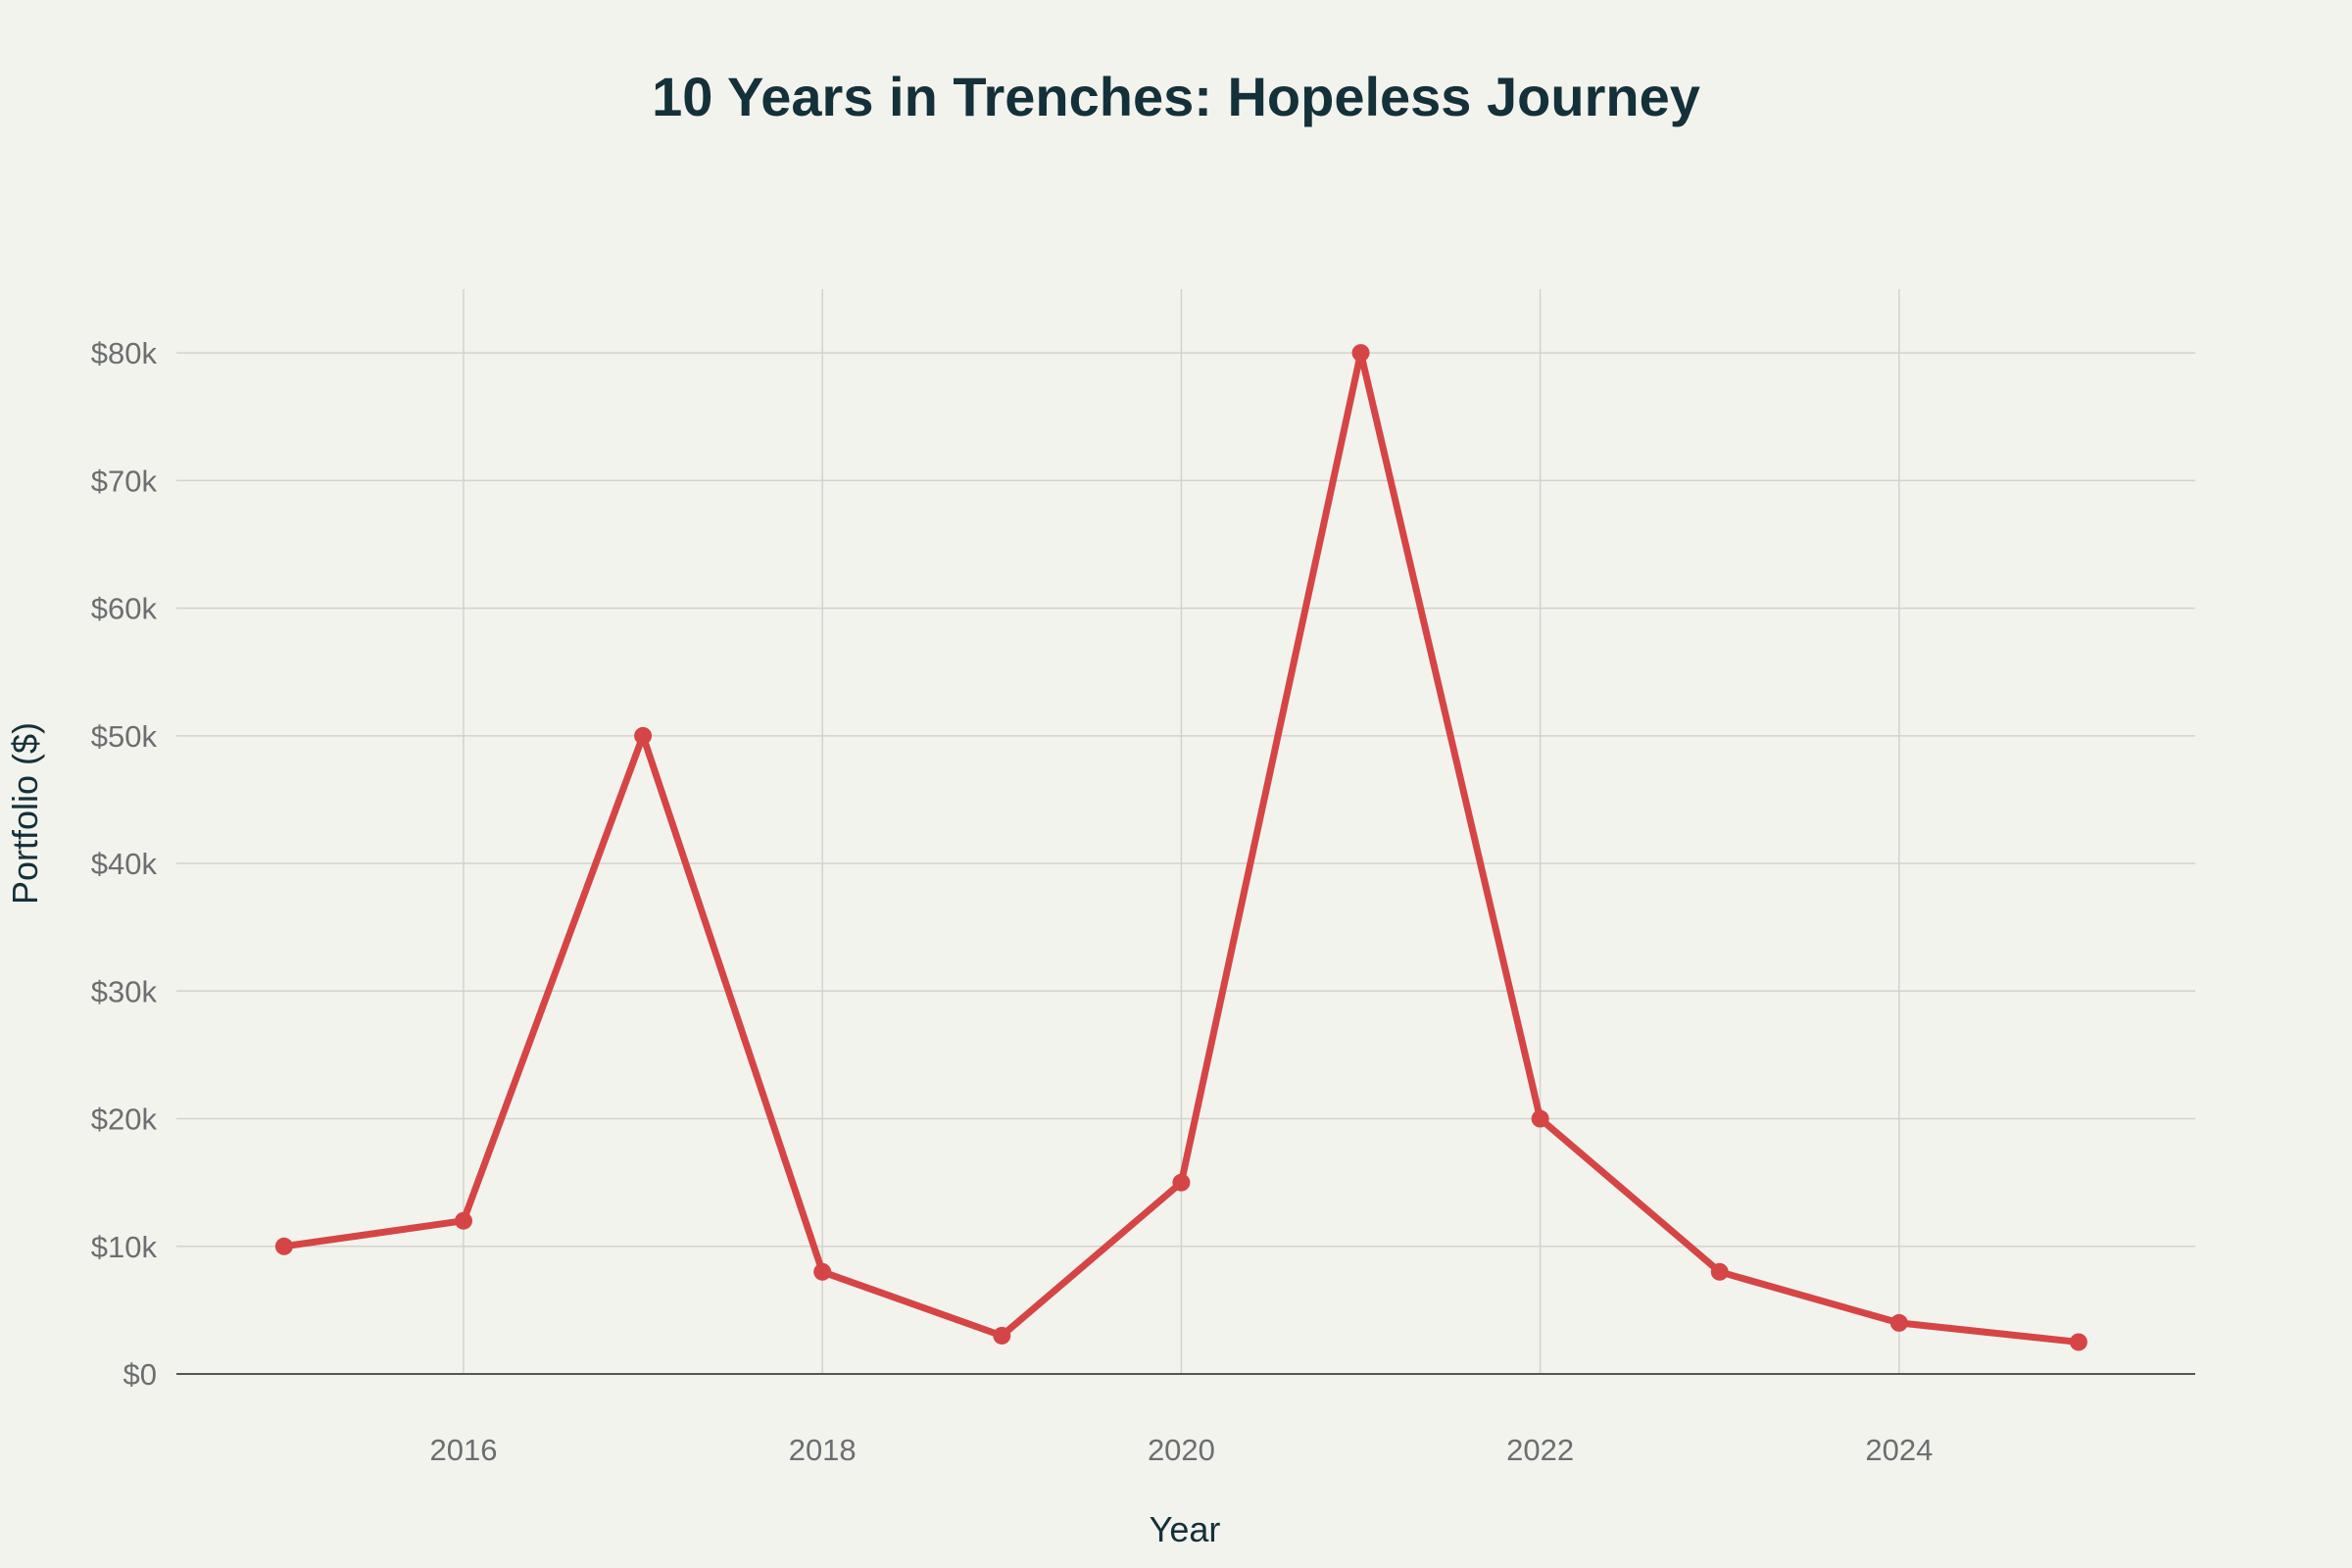  I want to click on x-tick-label: 2024, so click(1899, 1450).